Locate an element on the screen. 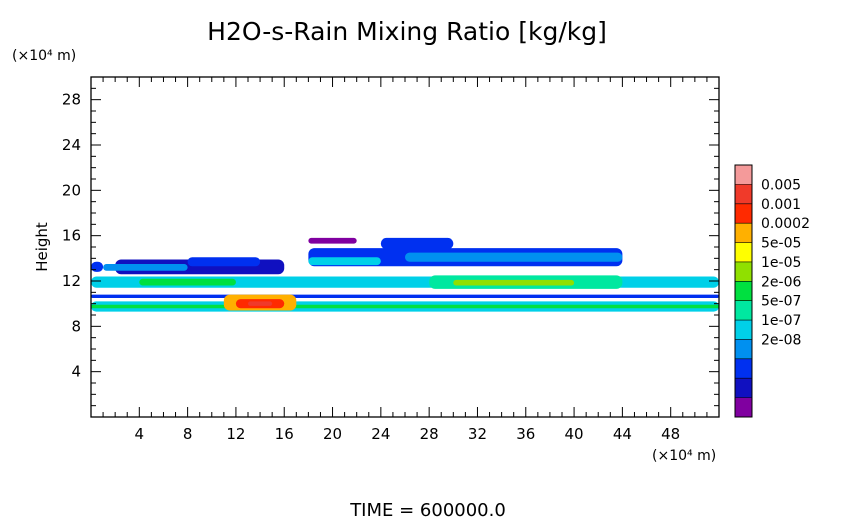 This screenshot has height=519, width=854. time-footer: TIME = 600000.0 is located at coordinates (427, 509).